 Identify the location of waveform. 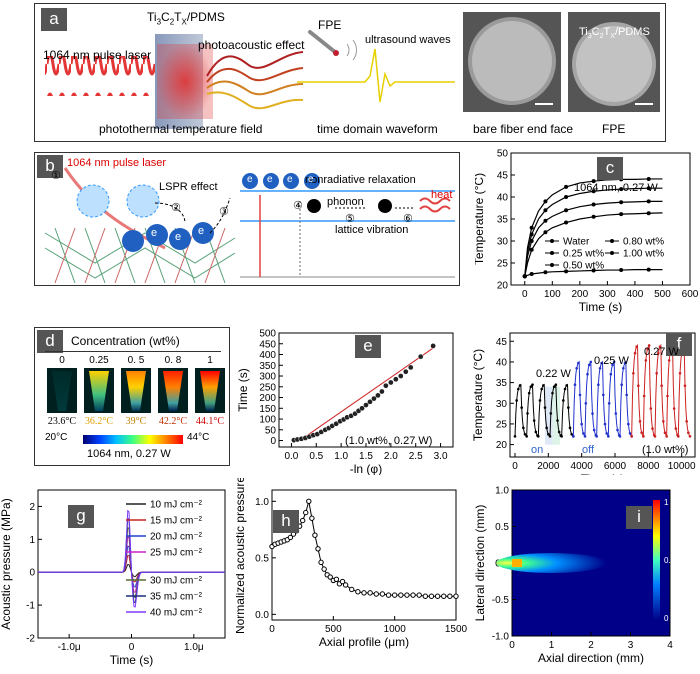
(376, 75).